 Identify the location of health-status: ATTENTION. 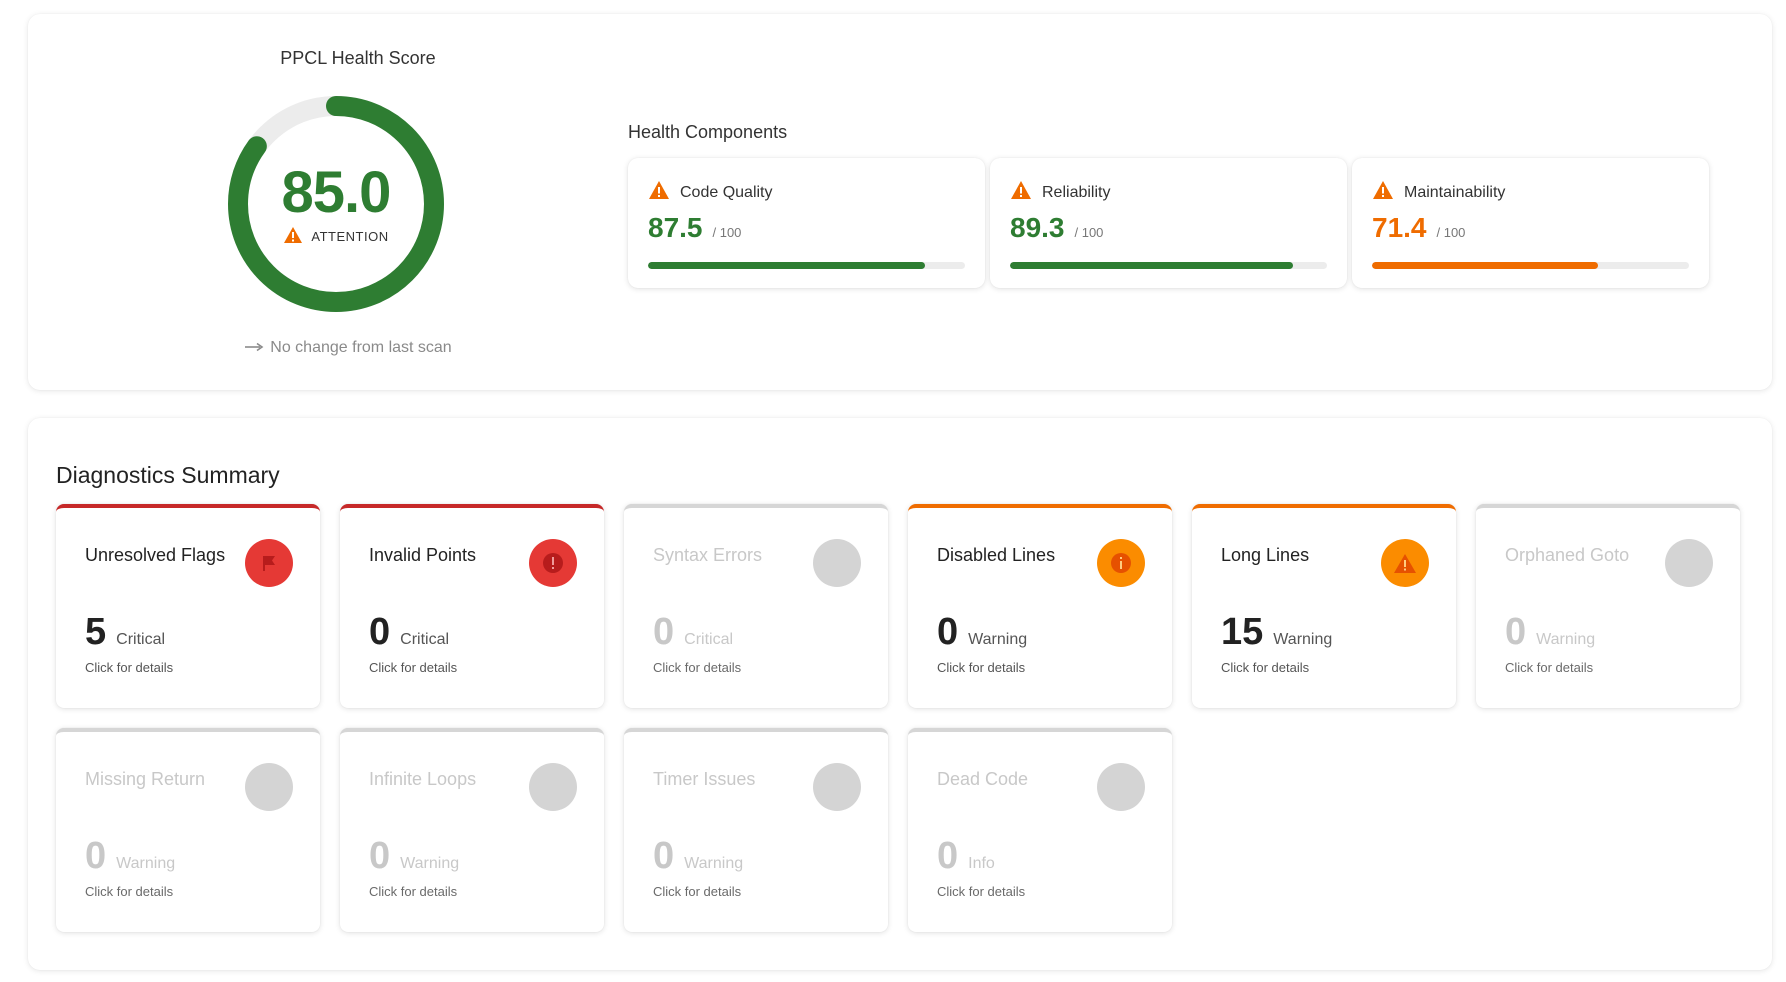
(336, 236).